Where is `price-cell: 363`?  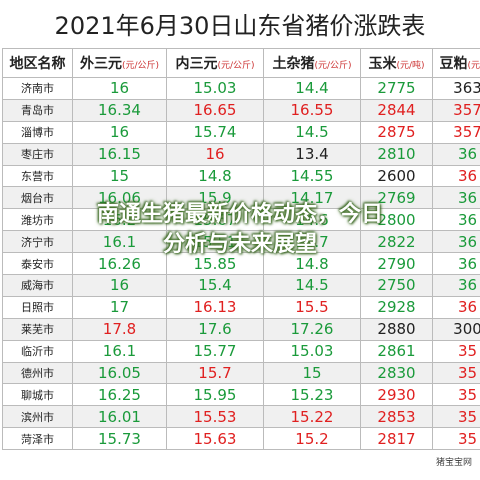
price-cell: 363 is located at coordinates (456, 88).